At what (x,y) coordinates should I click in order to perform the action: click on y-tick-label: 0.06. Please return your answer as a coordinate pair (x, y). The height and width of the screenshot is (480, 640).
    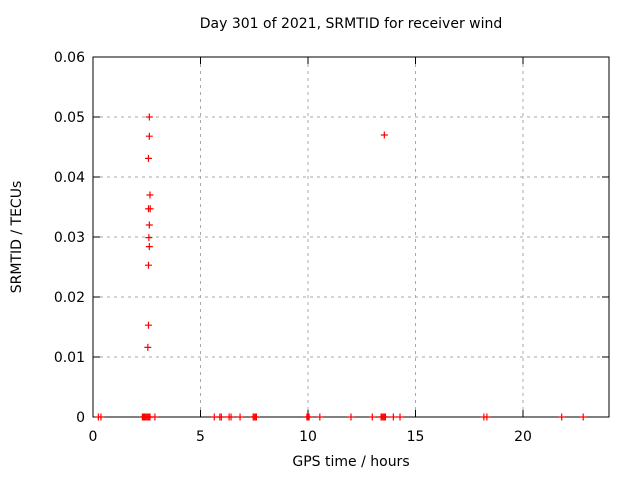
    Looking at the image, I should click on (69, 58).